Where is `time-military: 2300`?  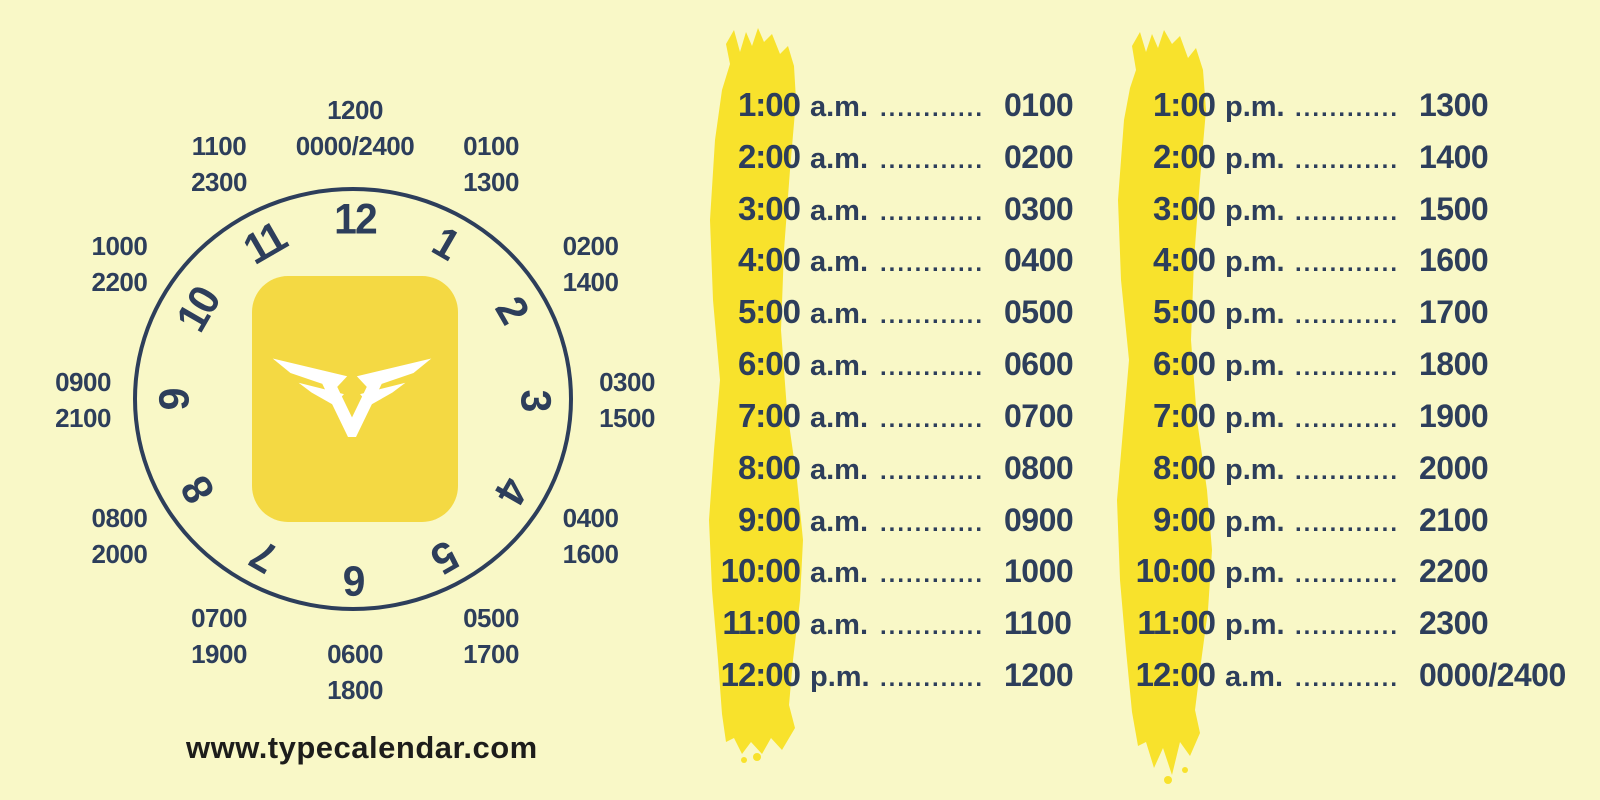 time-military: 2300 is located at coordinates (1454, 623).